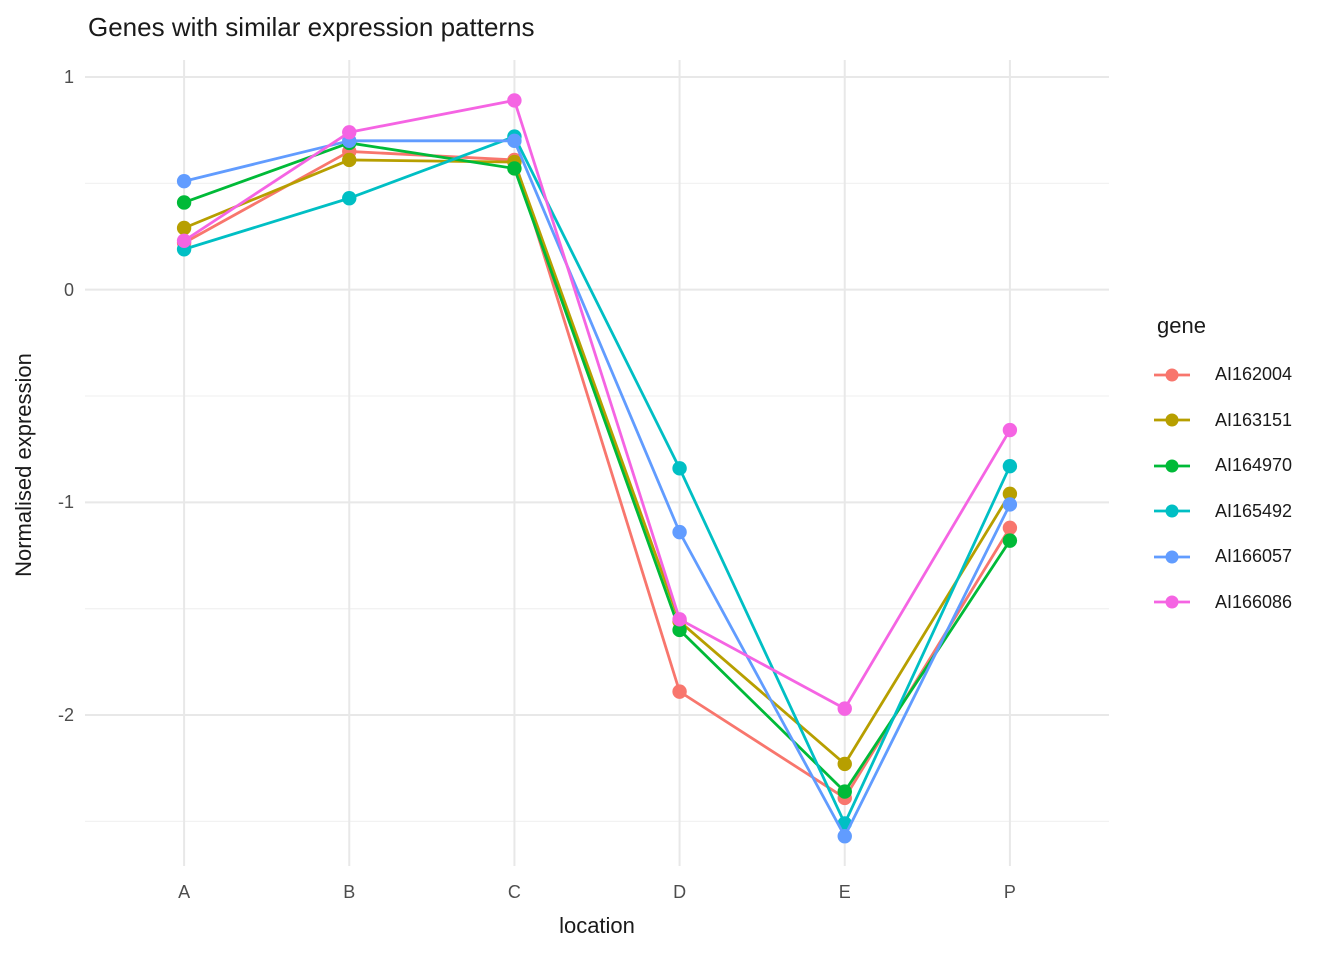  I want to click on legend-entry-AI166057: AI166057, so click(1221, 556).